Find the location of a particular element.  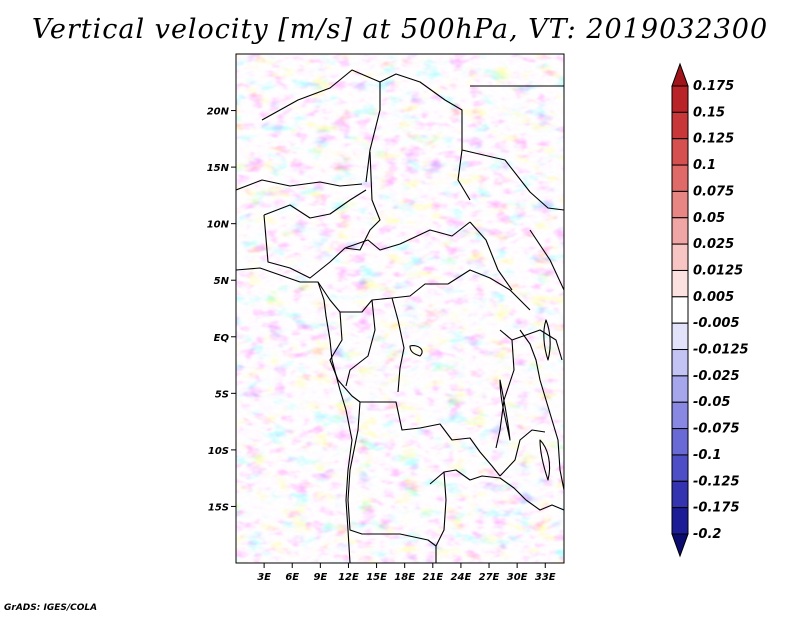

colorbar-label: 0.05 is located at coordinates (709, 218).